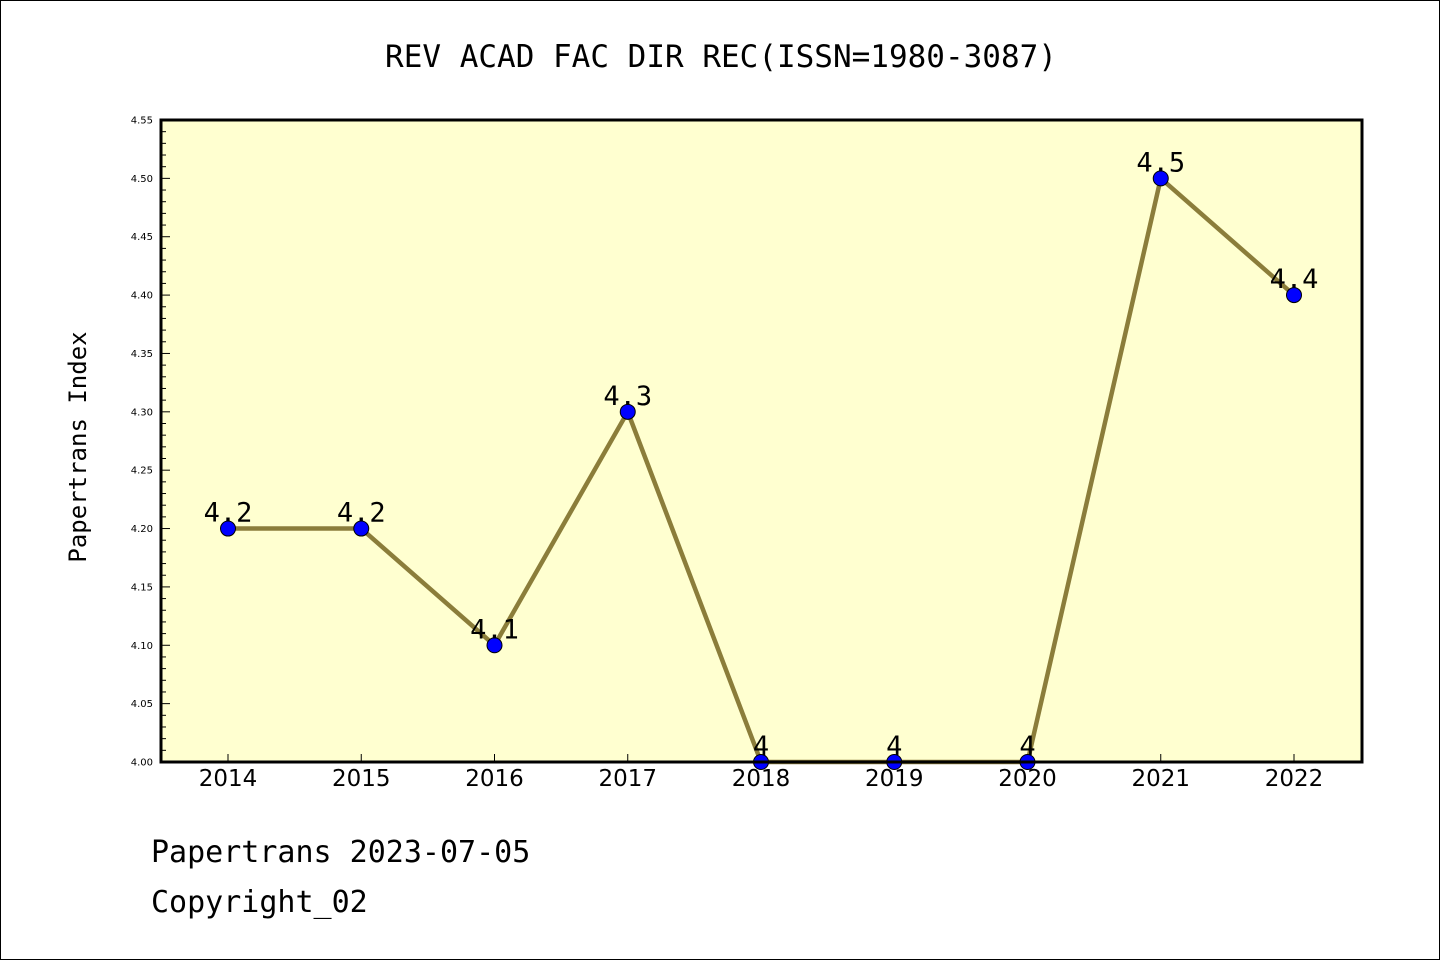  Describe the element at coordinates (78, 446) in the screenshot. I see `y-axis-label: Papertrans Index` at that location.